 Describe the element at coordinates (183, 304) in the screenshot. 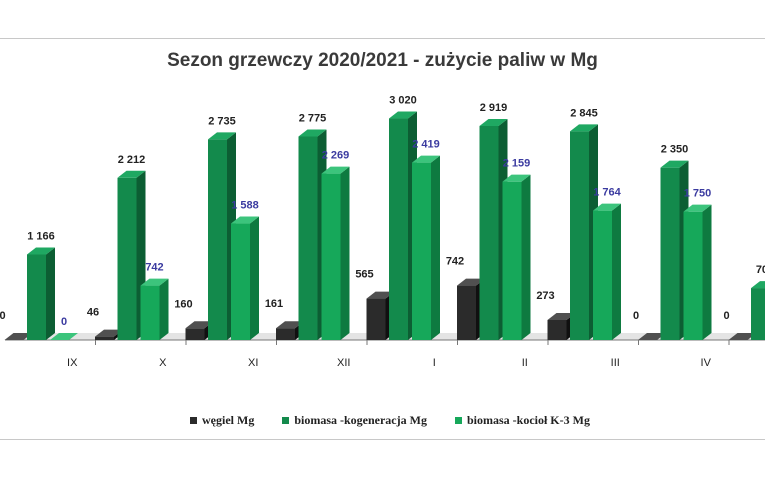

I see `data-label-coal: 160` at that location.